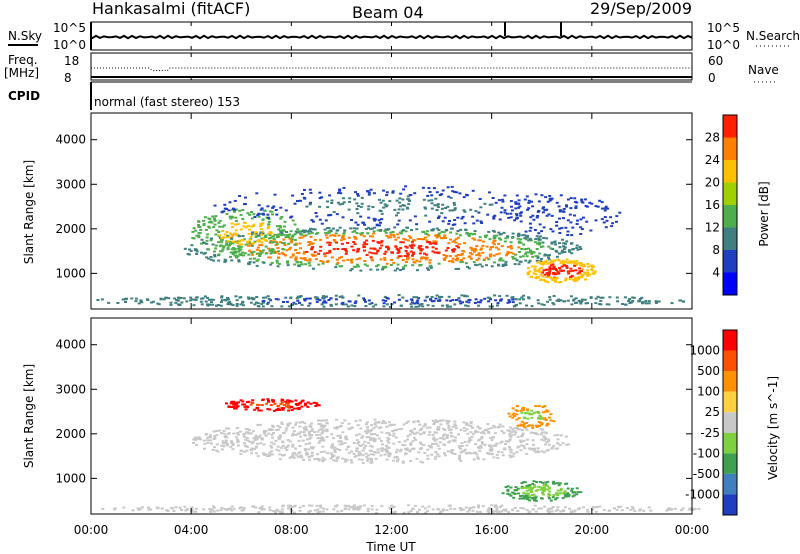 The width and height of the screenshot is (800, 554). I want to click on colorbar-tick-label: 25, so click(712, 412).